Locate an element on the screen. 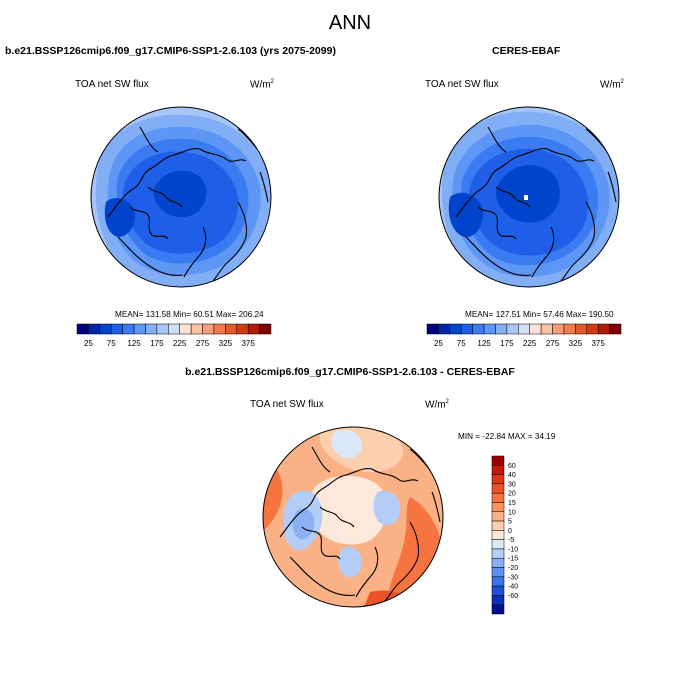  diff-colorbar-tick-label: -30 is located at coordinates (513, 577).